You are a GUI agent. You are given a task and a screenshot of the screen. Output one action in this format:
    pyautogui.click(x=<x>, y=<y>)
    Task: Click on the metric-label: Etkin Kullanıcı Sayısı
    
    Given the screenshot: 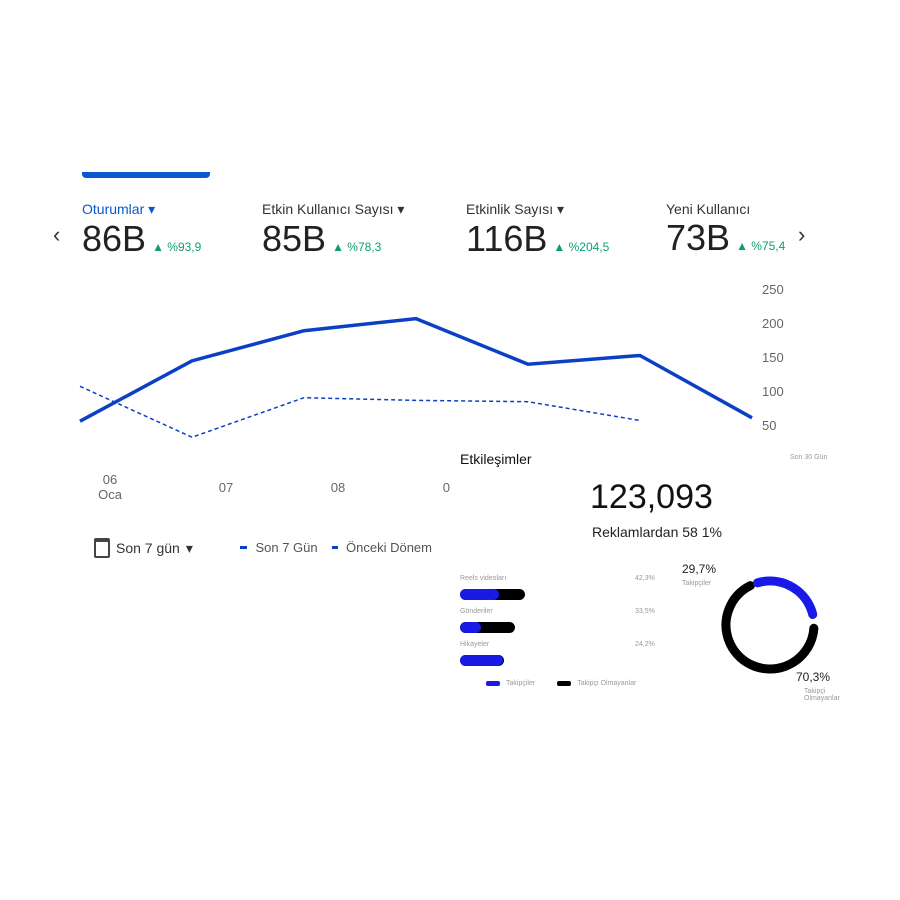 What is the action you would take?
    pyautogui.click(x=328, y=209)
    